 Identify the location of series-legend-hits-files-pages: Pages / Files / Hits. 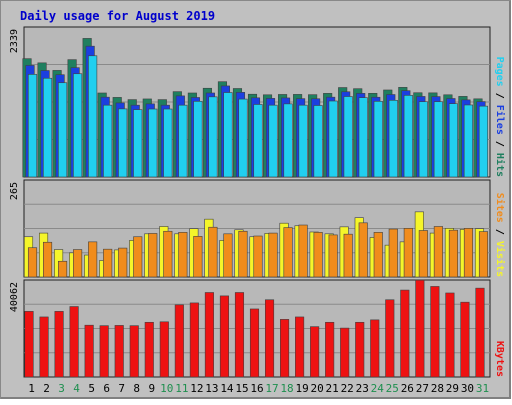
(500, 117).